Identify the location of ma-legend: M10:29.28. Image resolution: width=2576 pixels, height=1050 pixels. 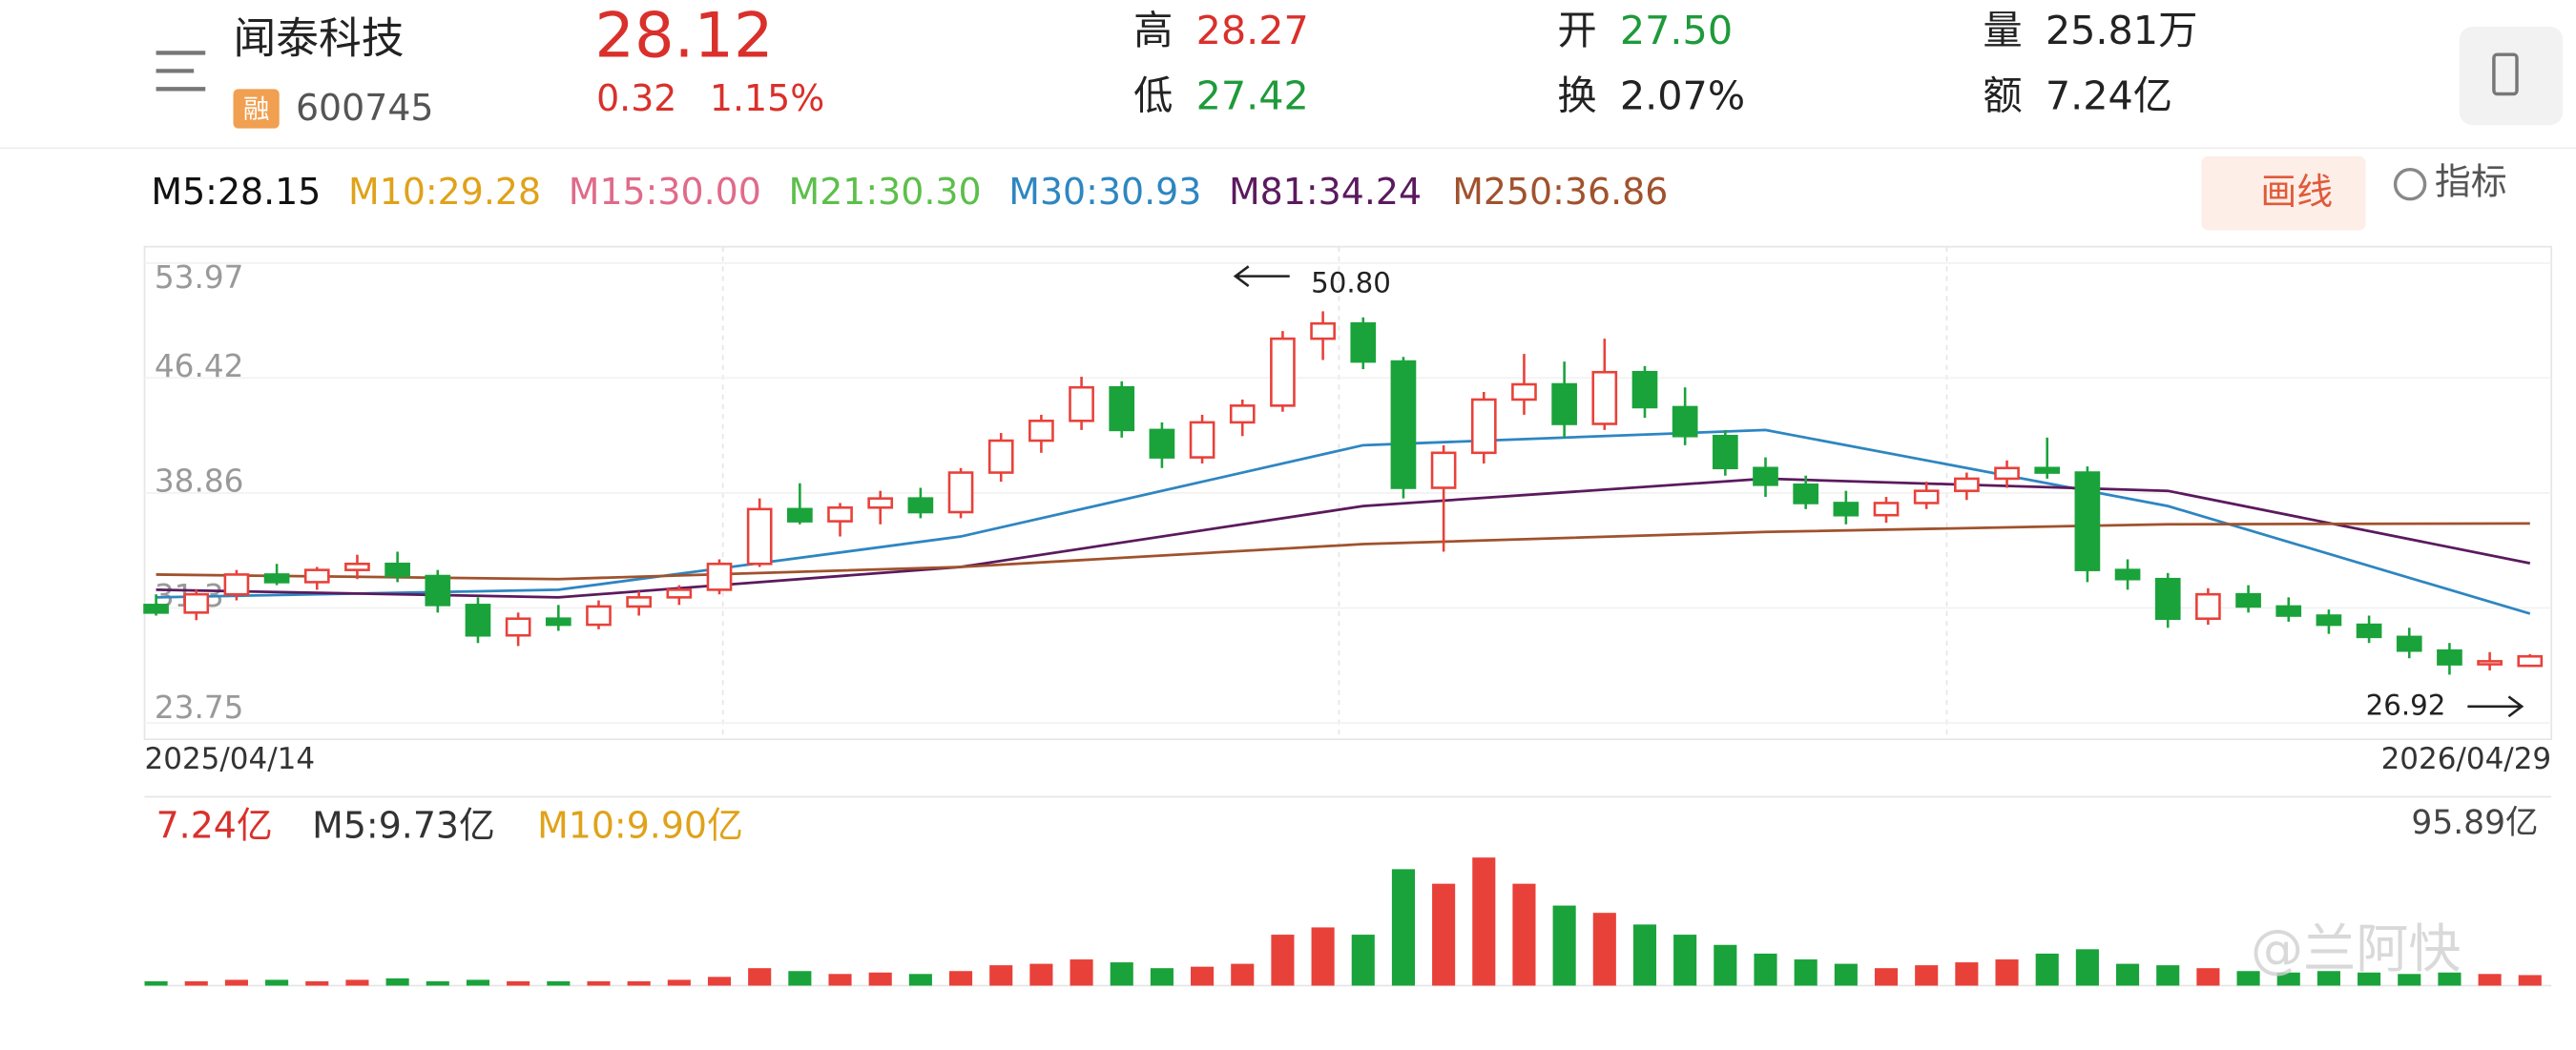
(444, 192).